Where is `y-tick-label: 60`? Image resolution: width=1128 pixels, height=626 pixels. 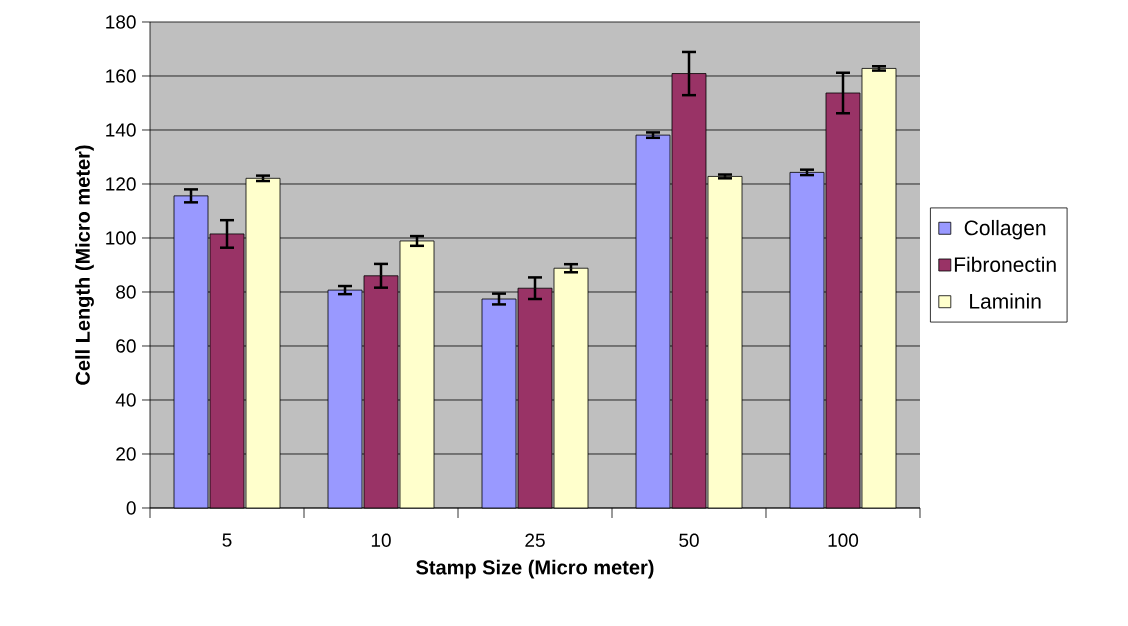
y-tick-label: 60 is located at coordinates (126, 346).